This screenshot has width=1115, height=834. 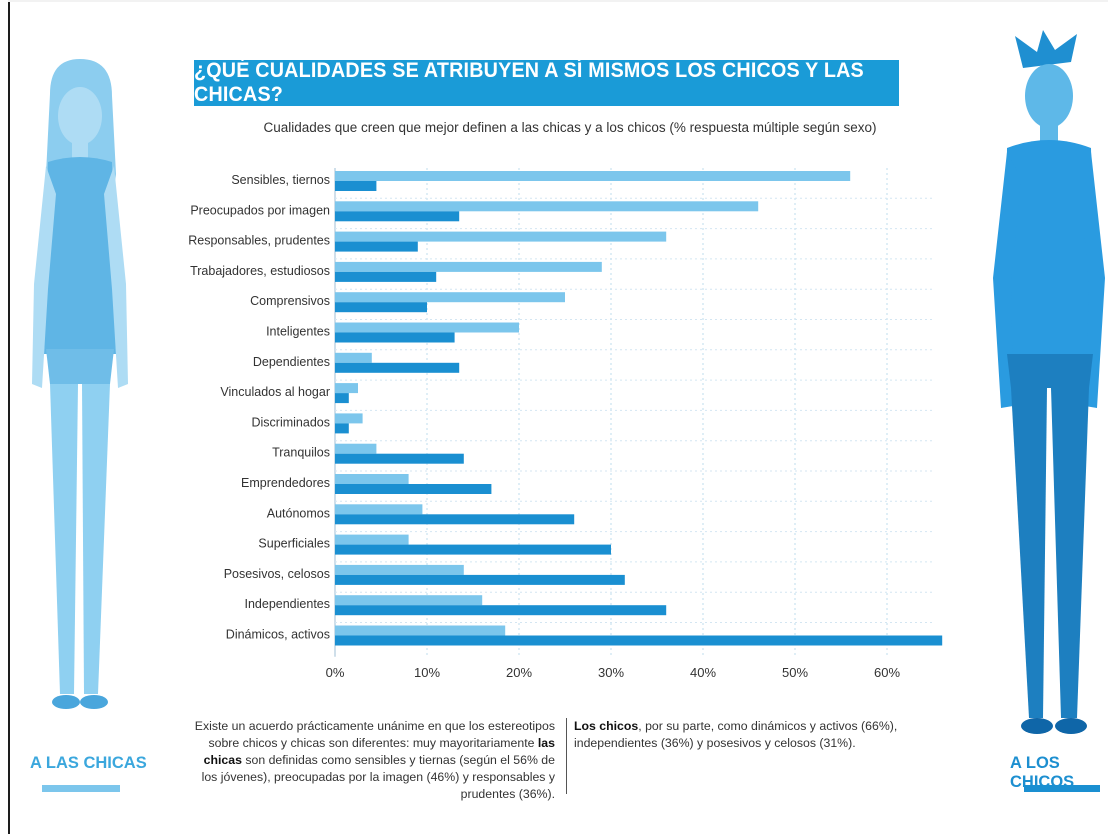 What do you see at coordinates (277, 574) in the screenshot?
I see `category-label: Posesivos, celosos` at bounding box center [277, 574].